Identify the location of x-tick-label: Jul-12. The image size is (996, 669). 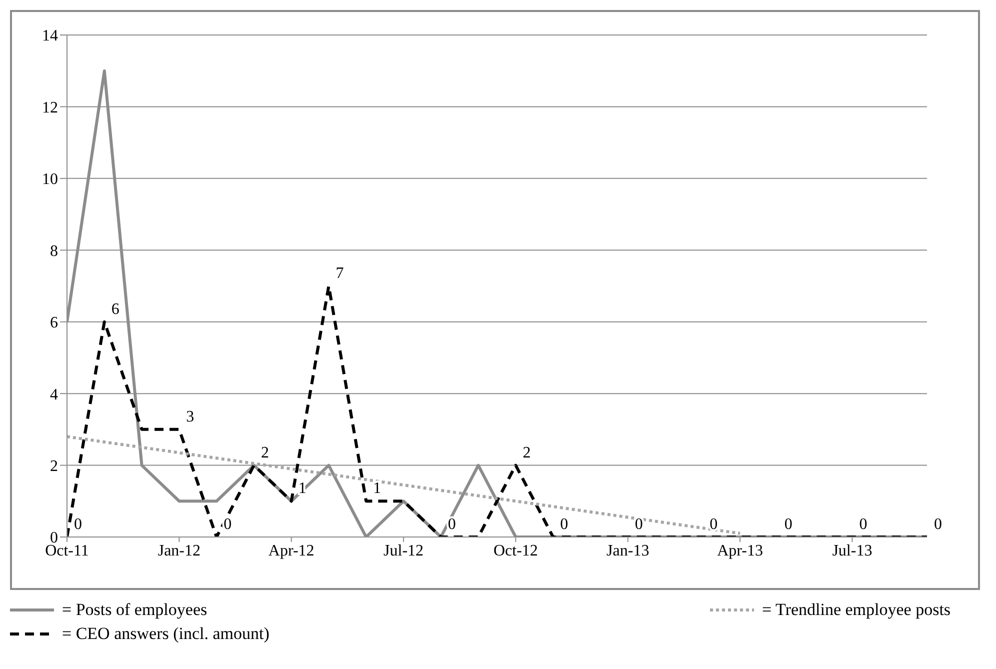
(404, 551).